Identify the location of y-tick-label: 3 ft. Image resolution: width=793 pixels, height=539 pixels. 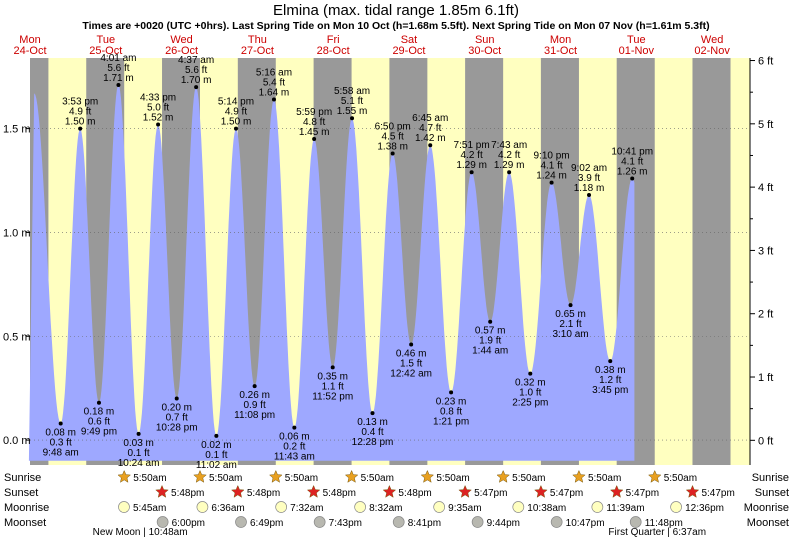
(765, 251).